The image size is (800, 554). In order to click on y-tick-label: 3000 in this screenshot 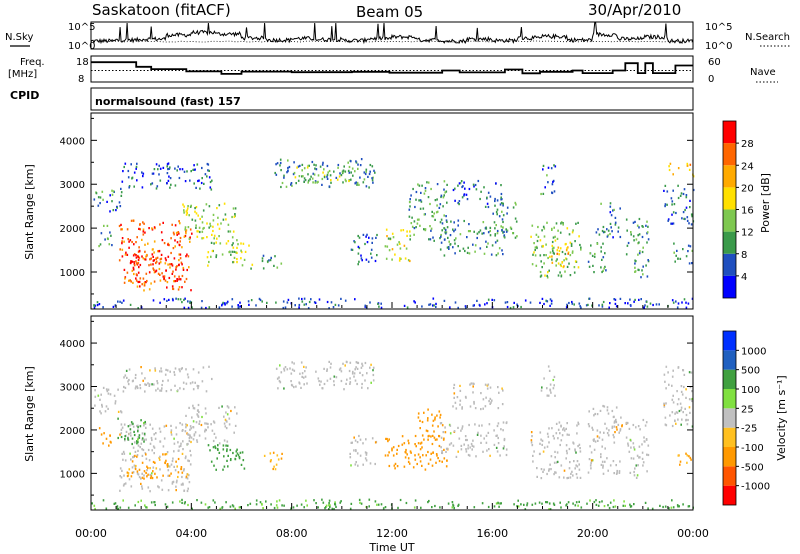, I will do `click(72, 388)`.